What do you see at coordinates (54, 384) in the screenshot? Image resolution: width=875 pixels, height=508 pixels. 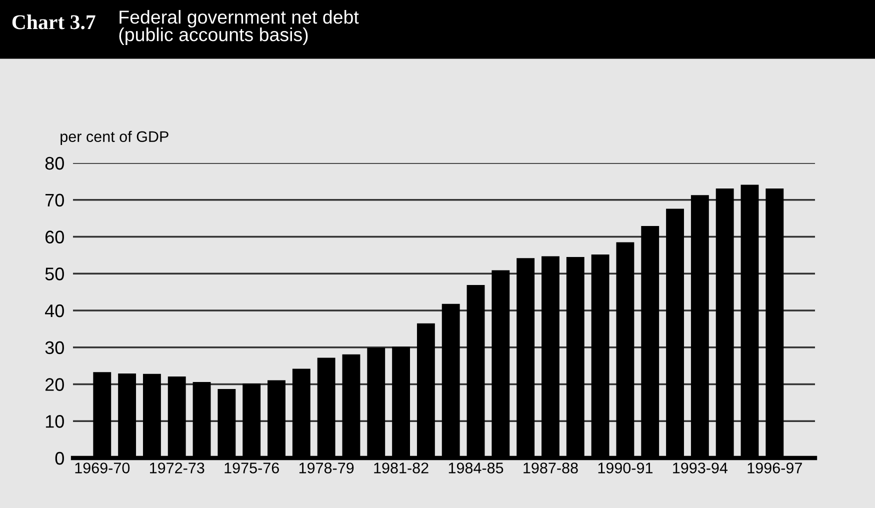 I see `y-tick-label: 20` at bounding box center [54, 384].